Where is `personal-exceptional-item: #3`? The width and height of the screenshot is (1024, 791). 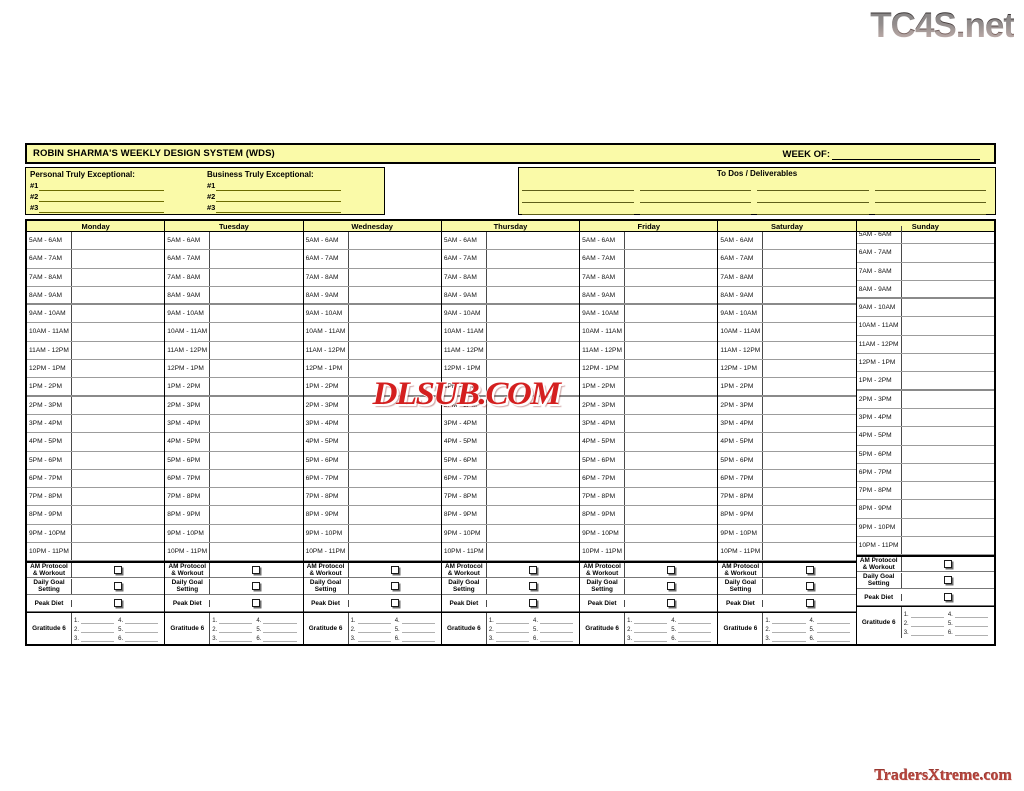 personal-exceptional-item: #3 is located at coordinates (118, 207).